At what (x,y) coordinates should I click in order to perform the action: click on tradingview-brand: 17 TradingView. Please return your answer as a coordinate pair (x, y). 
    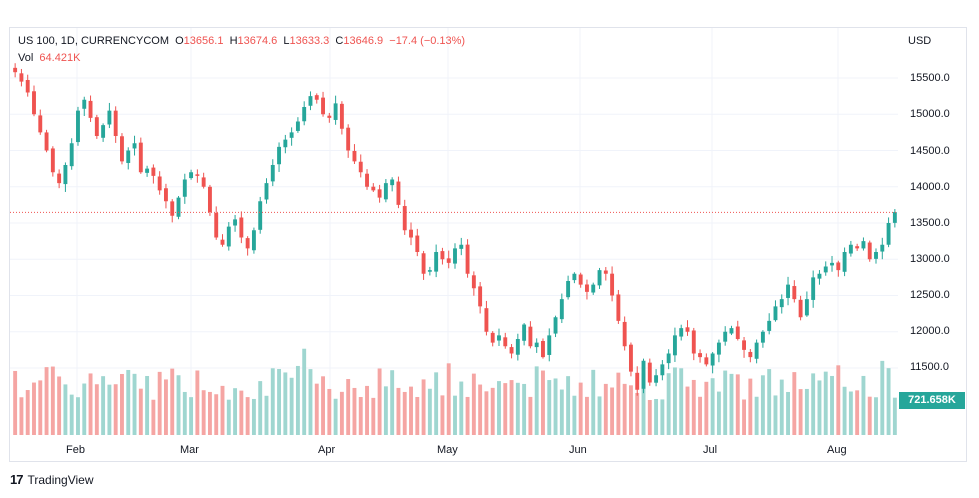
    Looking at the image, I should click on (52, 479).